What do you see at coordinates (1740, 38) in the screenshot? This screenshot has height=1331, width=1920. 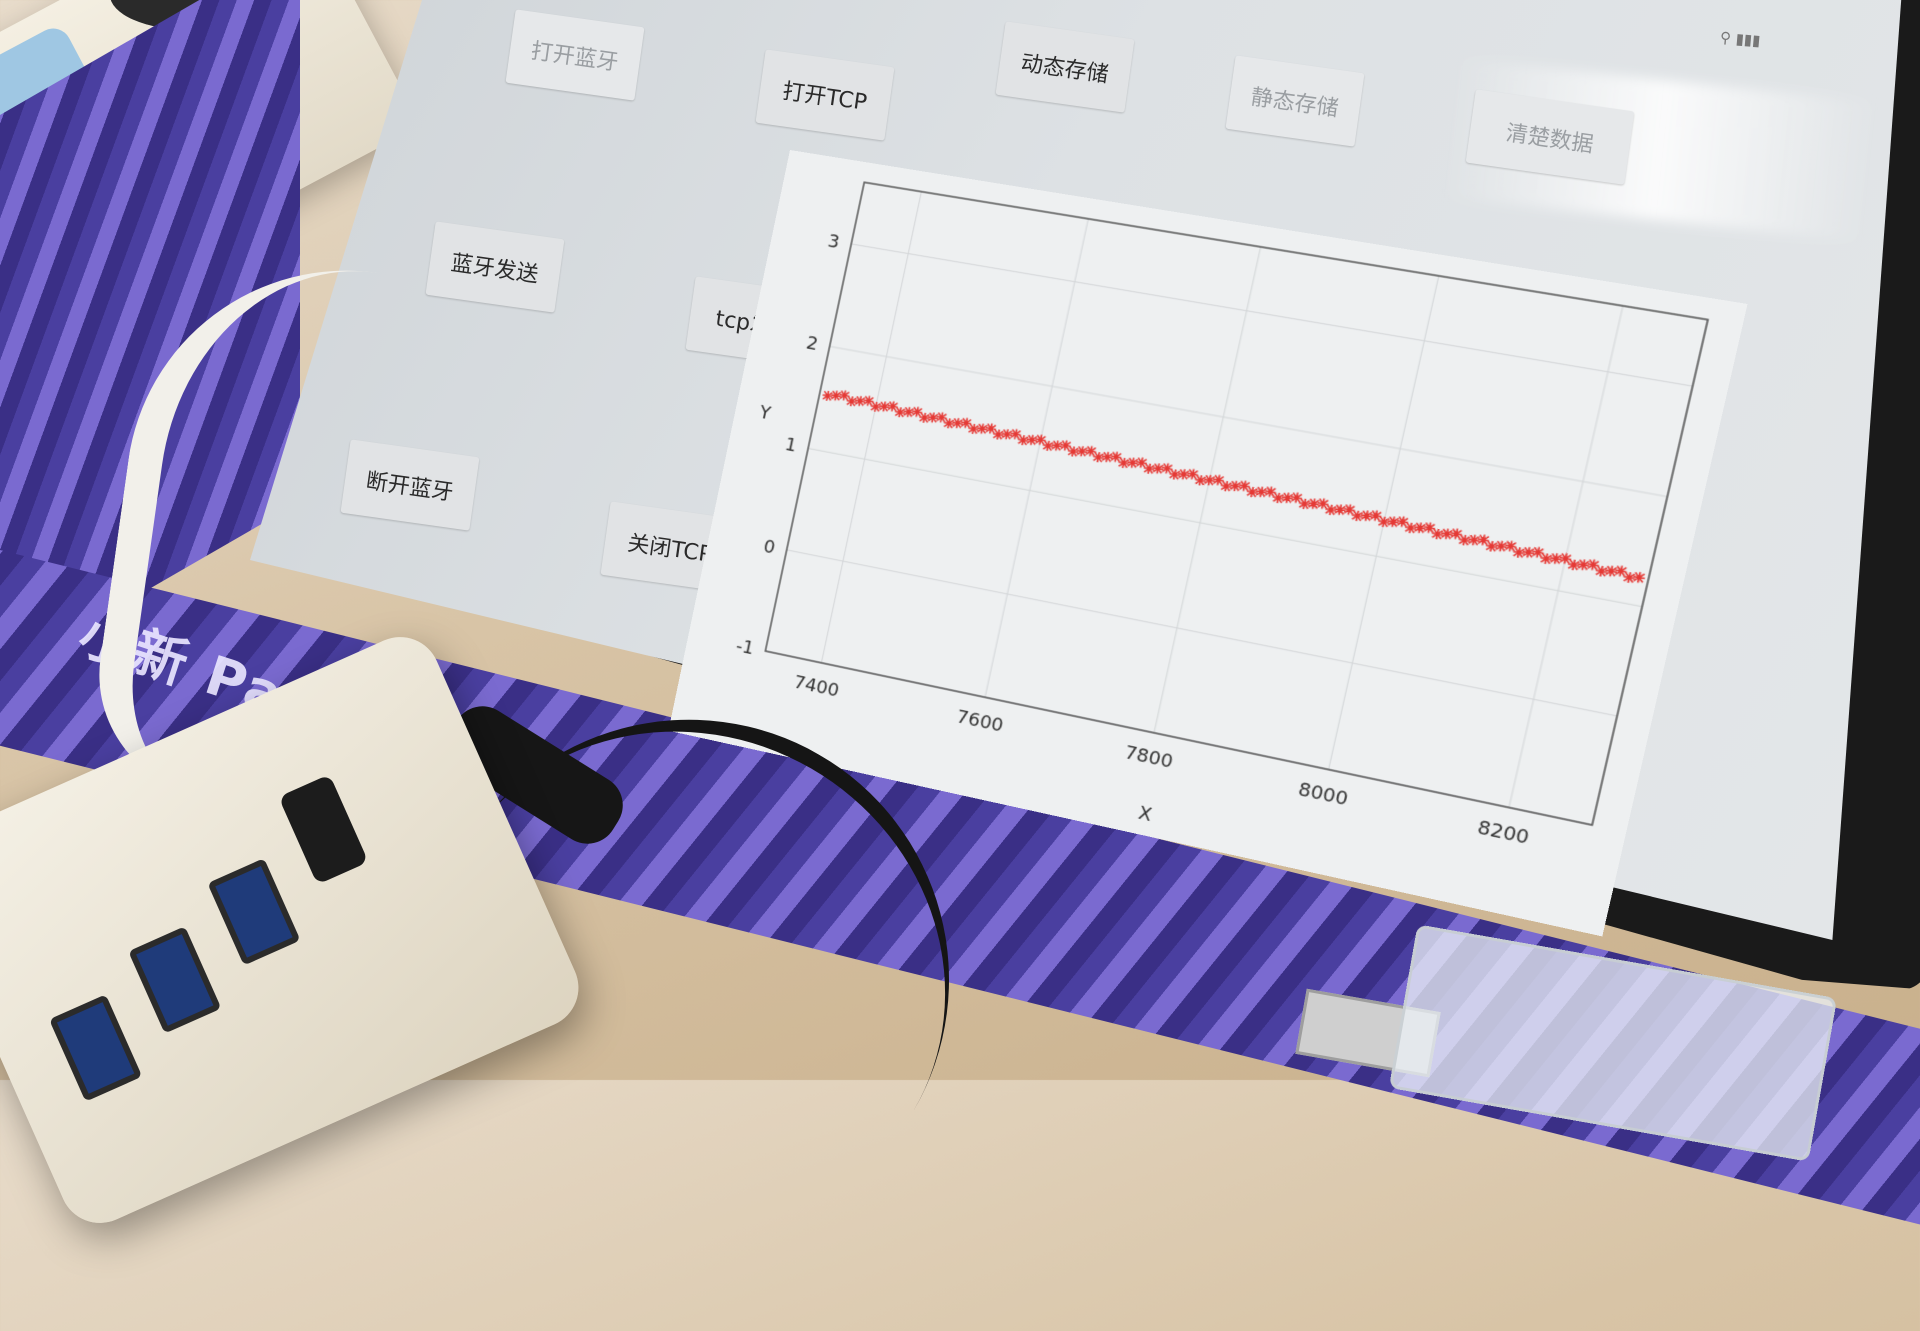 I see `status-bar: ⚲ ▮▮▮` at bounding box center [1740, 38].